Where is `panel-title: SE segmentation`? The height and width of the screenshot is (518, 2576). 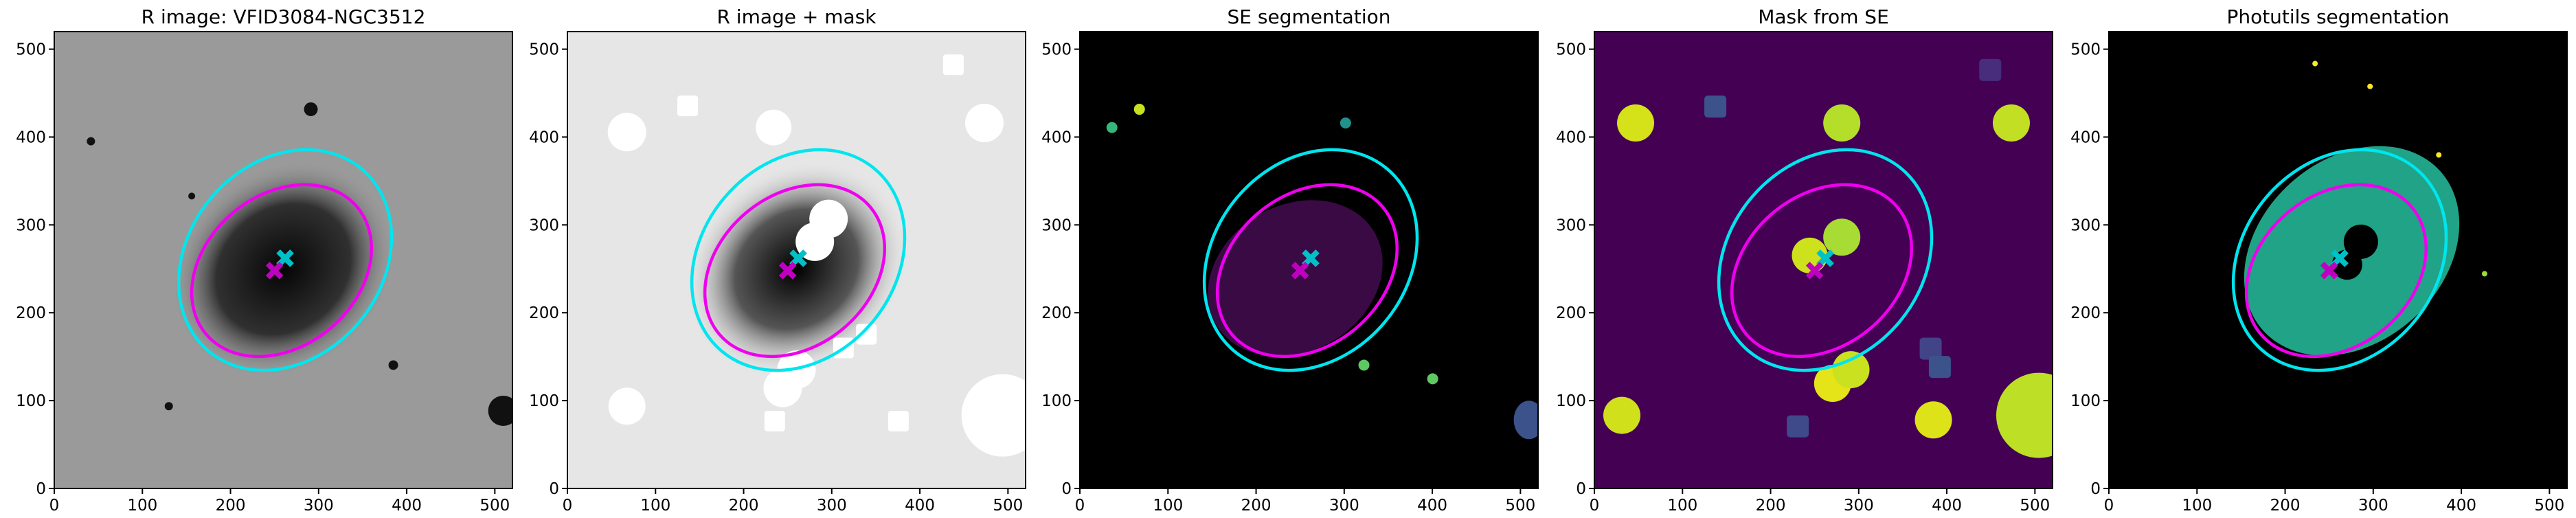
panel-title: SE segmentation is located at coordinates (1309, 16).